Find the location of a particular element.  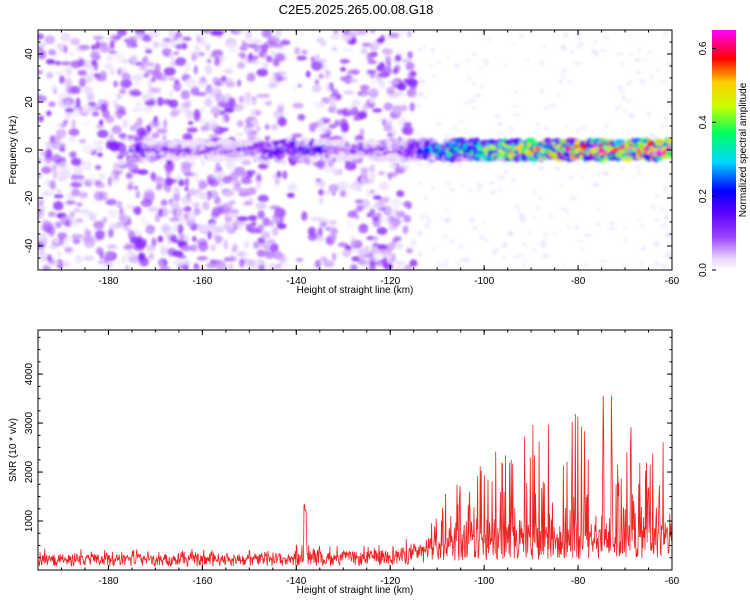

x-tick-label: -60 is located at coordinates (672, 281).